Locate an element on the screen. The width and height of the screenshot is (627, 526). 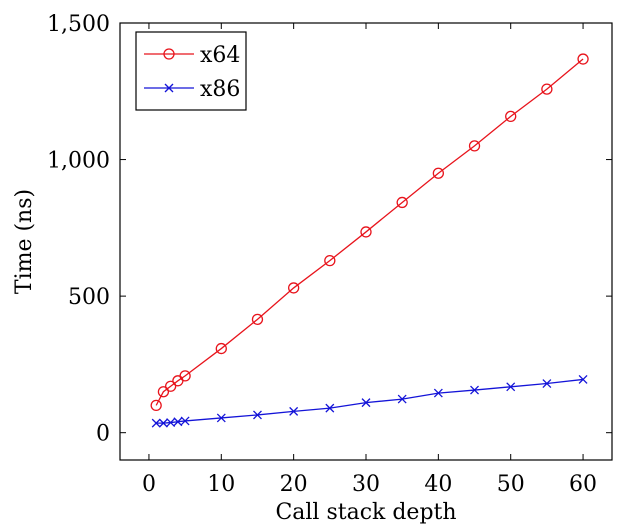
x-tick-label: 10 is located at coordinates (221, 484).